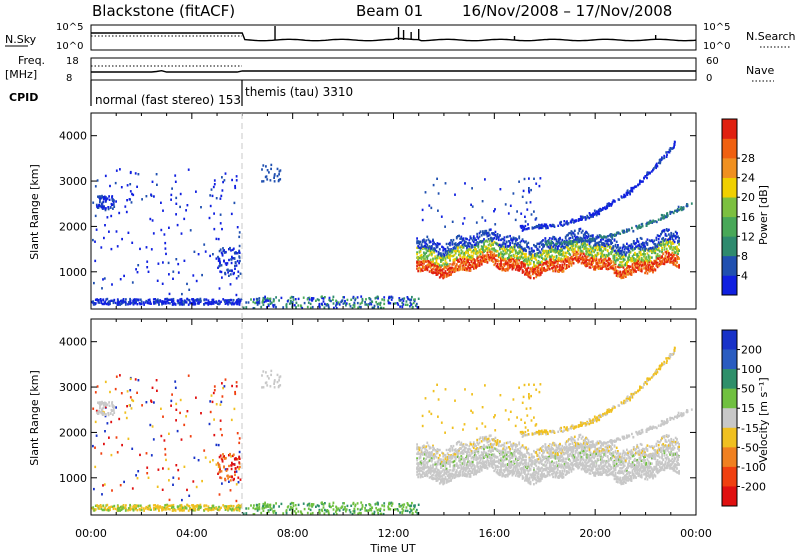  I want to click on nsearch-tick-high: 10^5, so click(716, 27).